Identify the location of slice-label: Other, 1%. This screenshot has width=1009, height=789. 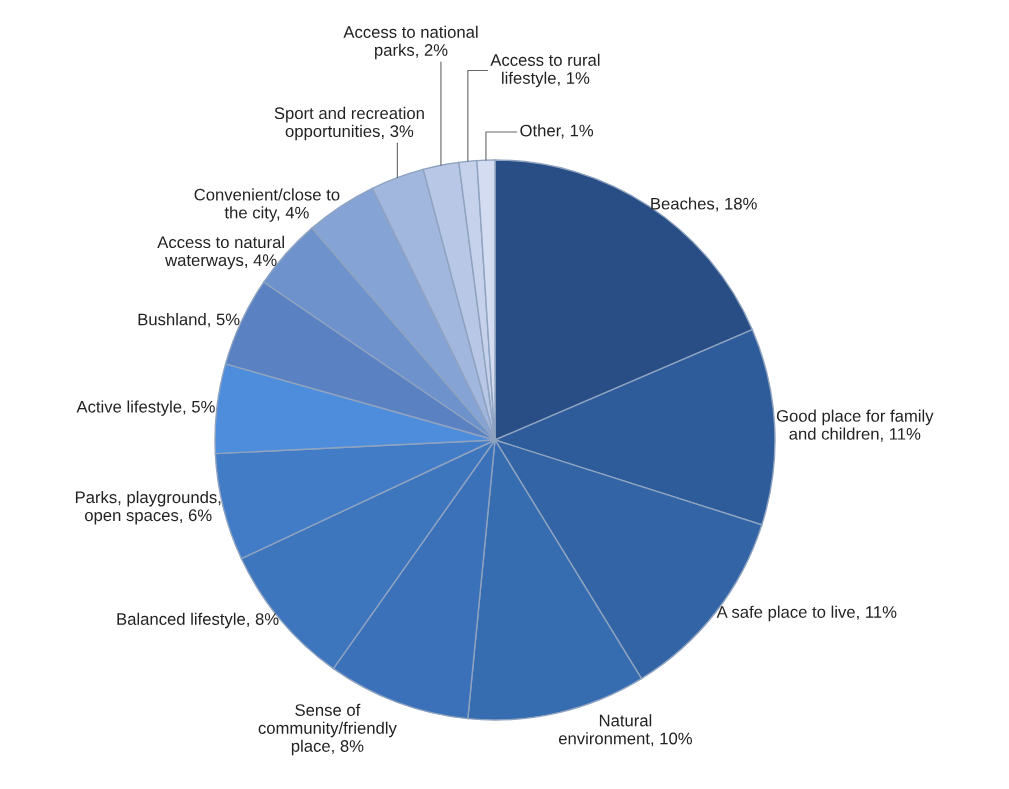
(557, 131).